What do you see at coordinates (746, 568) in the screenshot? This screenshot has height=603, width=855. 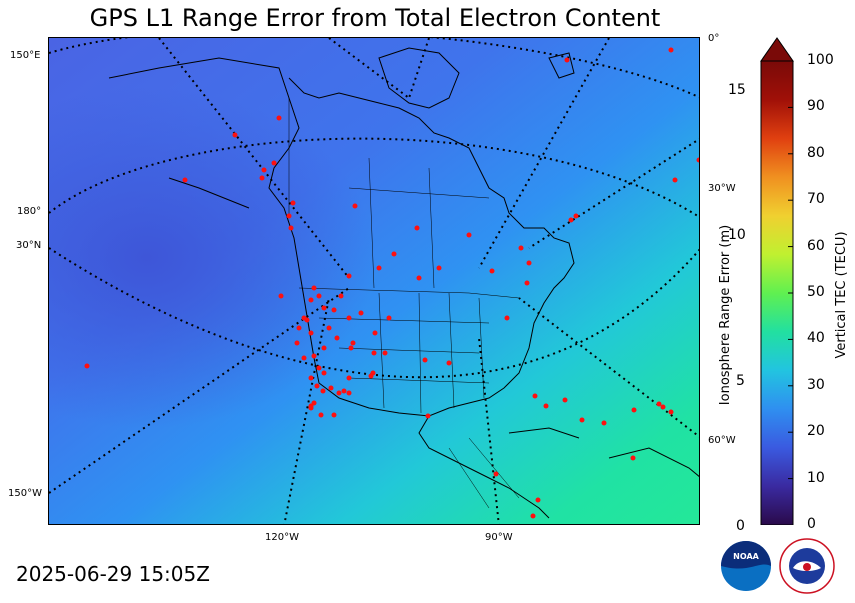 I see `noaa-logo: NOAA` at bounding box center [746, 568].